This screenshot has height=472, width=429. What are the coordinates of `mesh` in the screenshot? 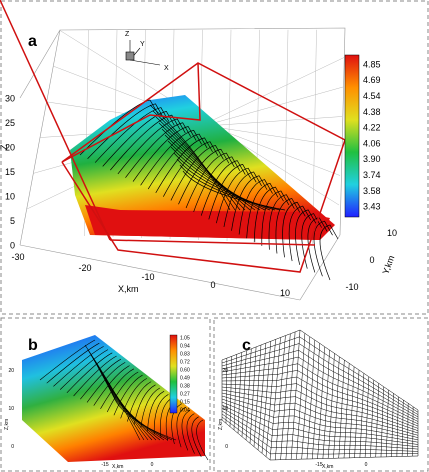 It's located at (320, 395).